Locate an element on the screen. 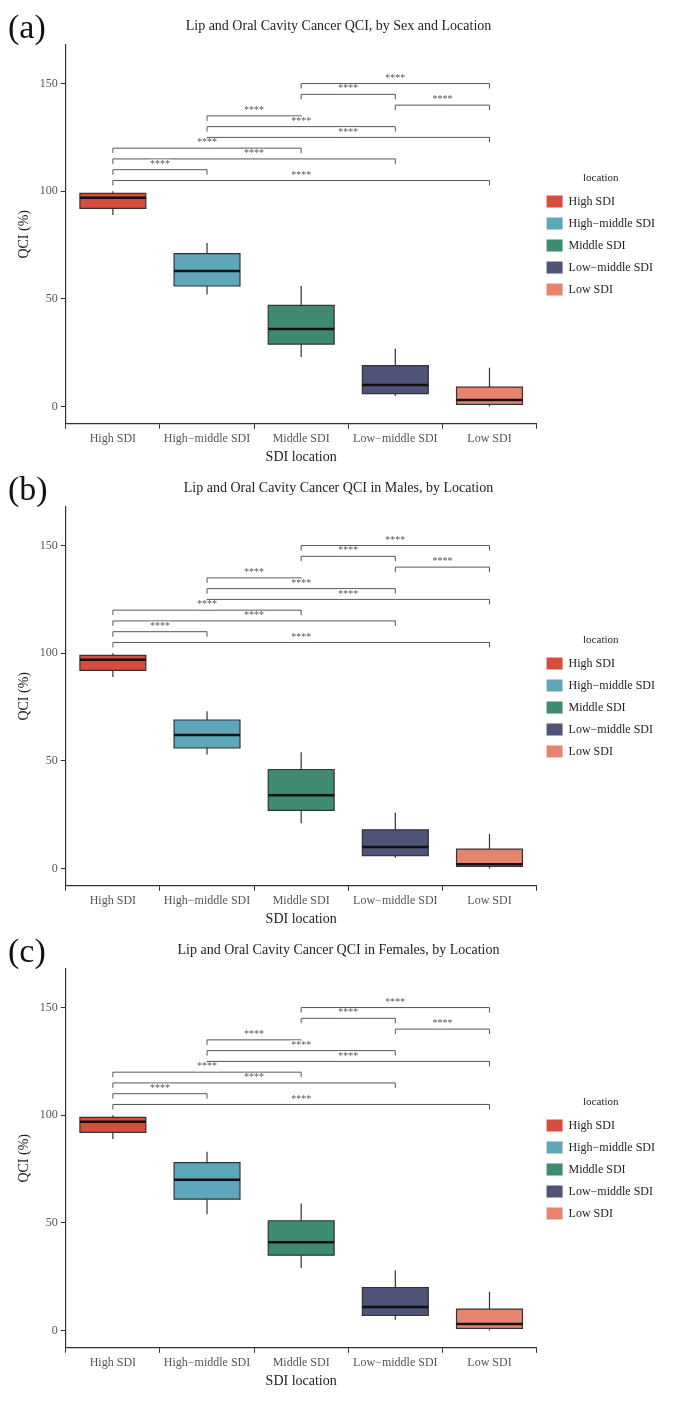 This screenshot has height=1406, width=679. text: (c) is located at coordinates (27, 951).